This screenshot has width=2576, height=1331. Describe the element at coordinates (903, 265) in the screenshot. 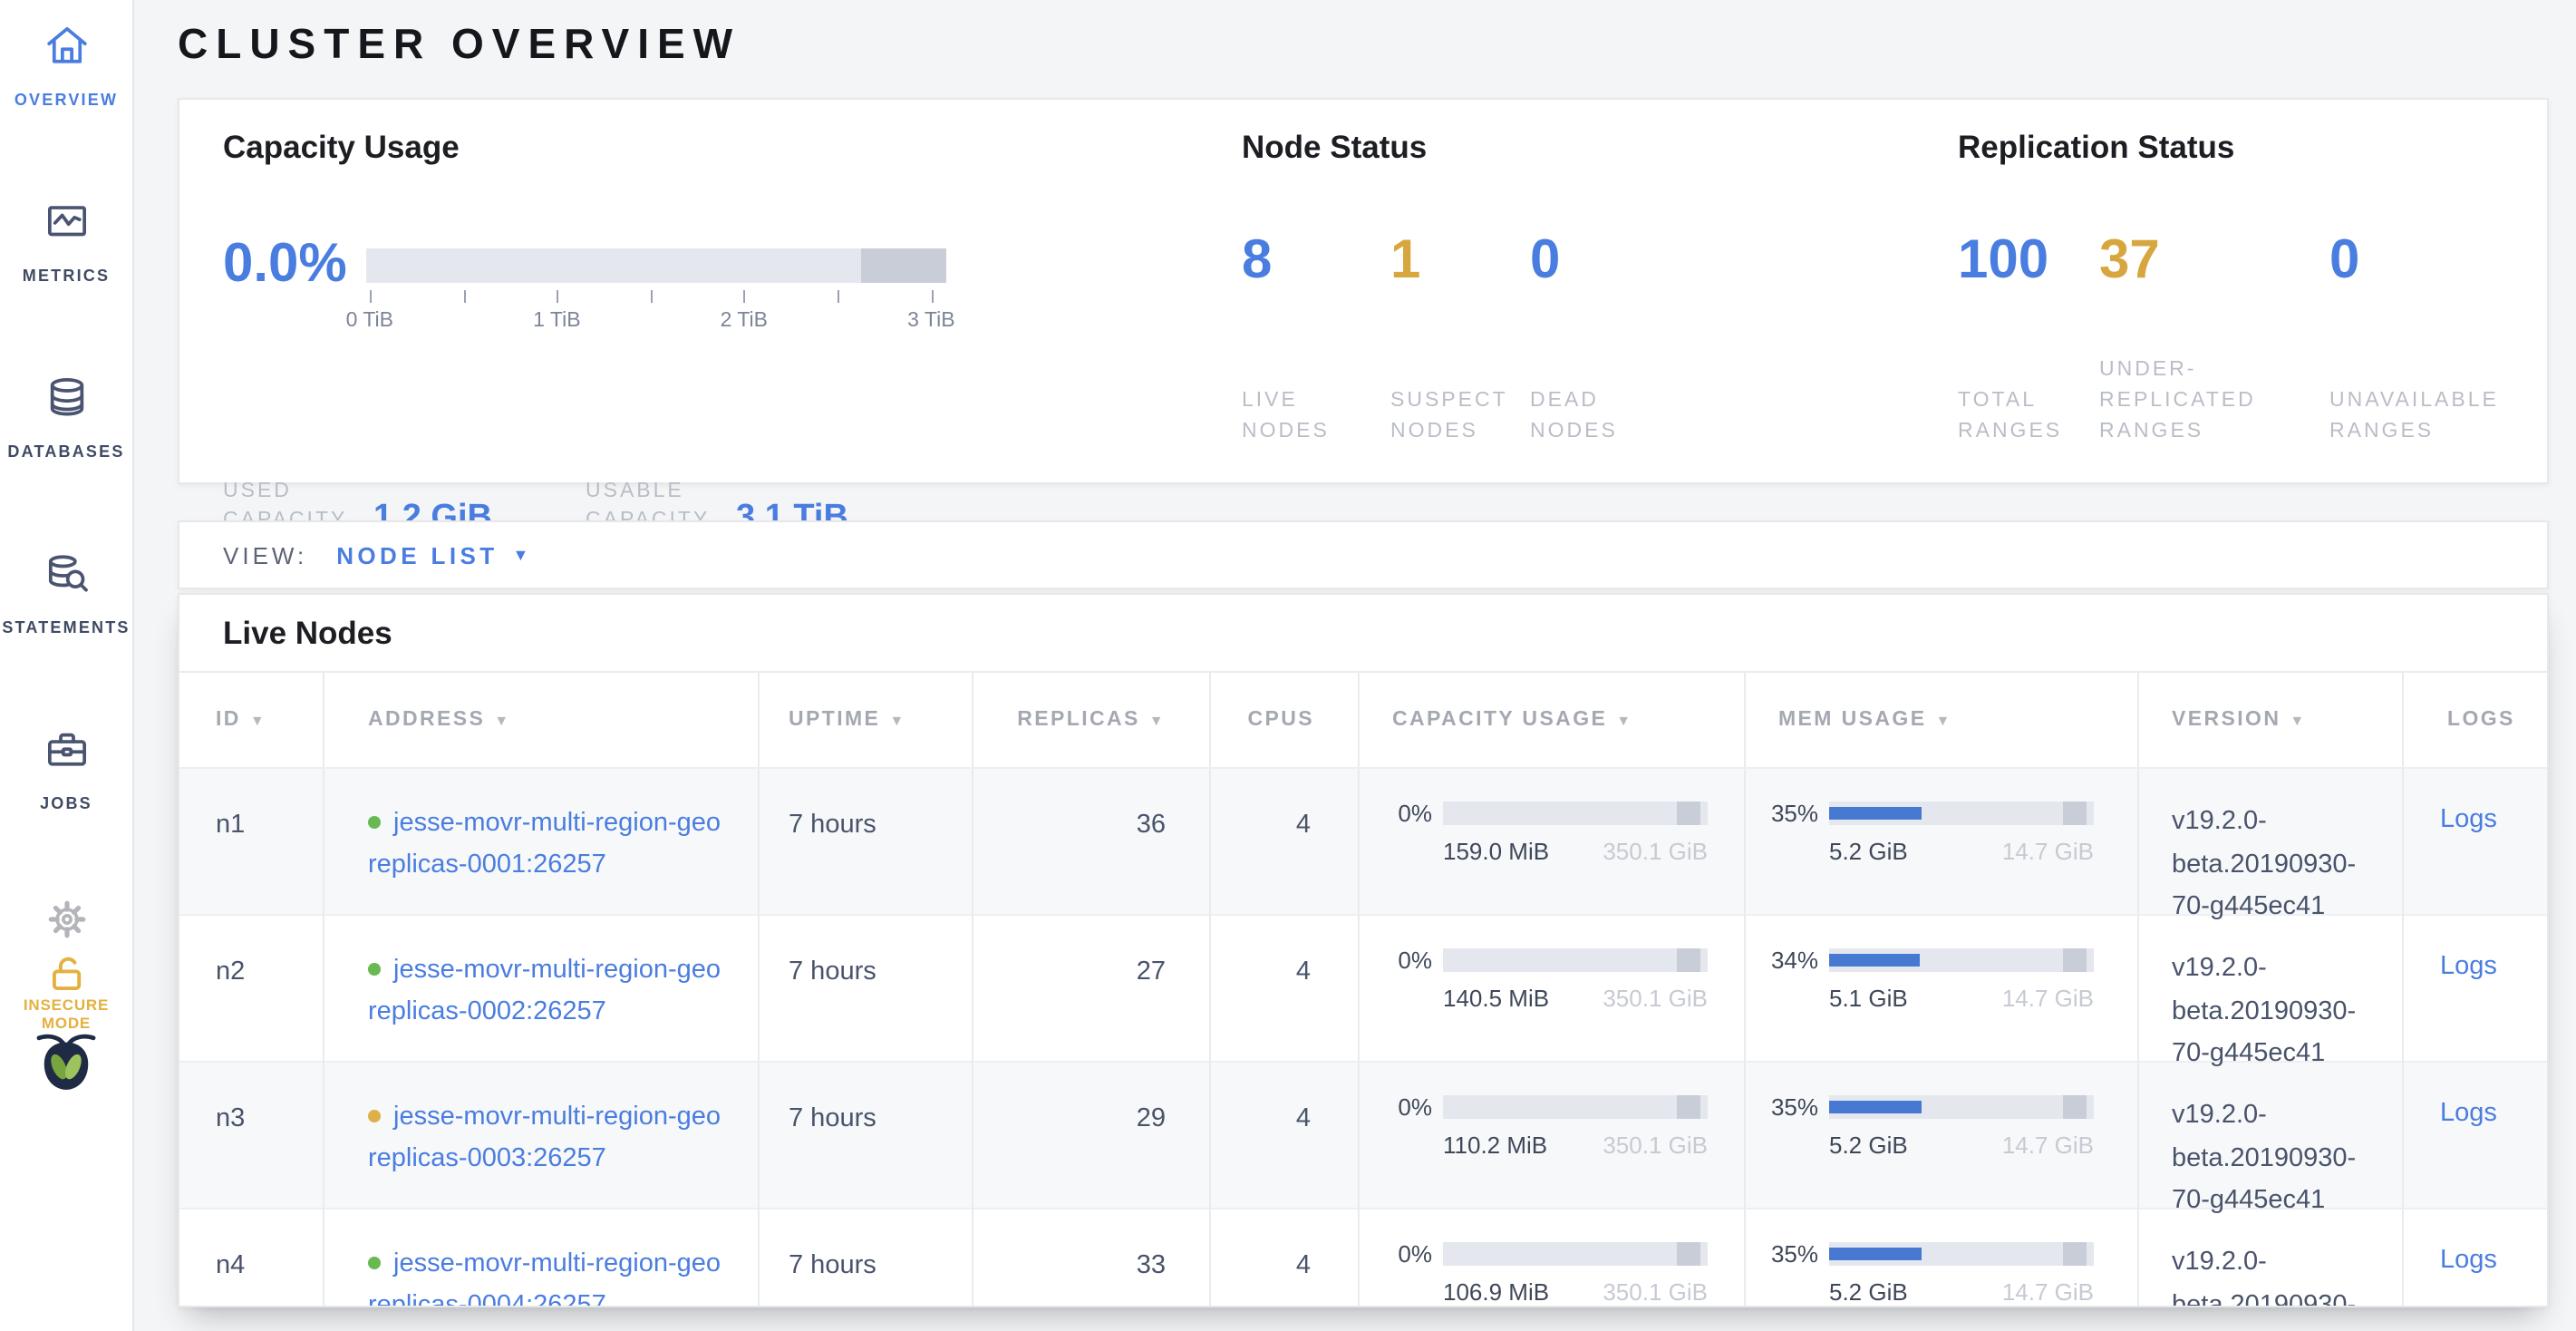

I see `capacity-bar-reserved-segment` at that location.